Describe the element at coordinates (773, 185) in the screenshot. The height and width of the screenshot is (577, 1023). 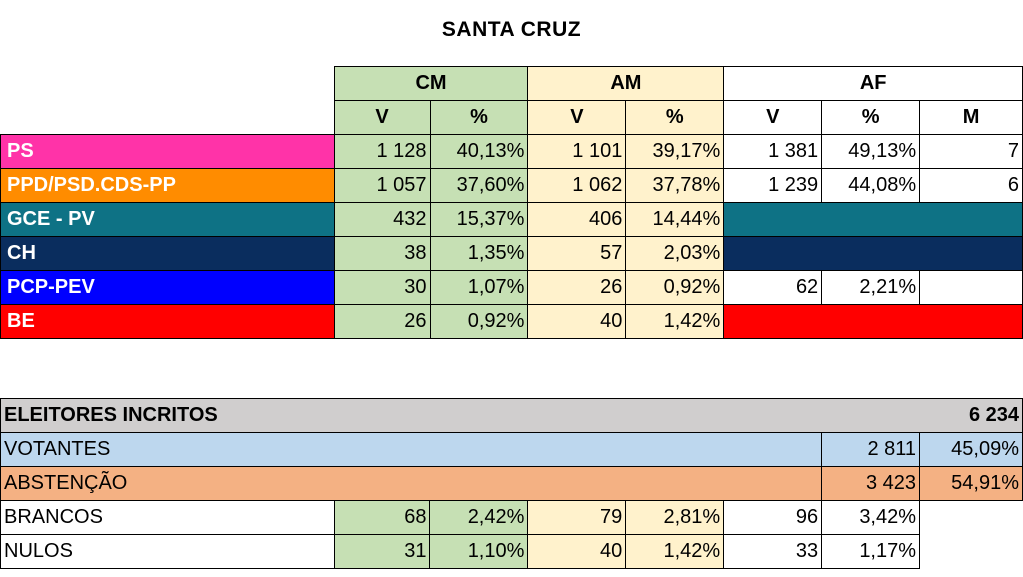
I see `af-votes: 1 239` at that location.